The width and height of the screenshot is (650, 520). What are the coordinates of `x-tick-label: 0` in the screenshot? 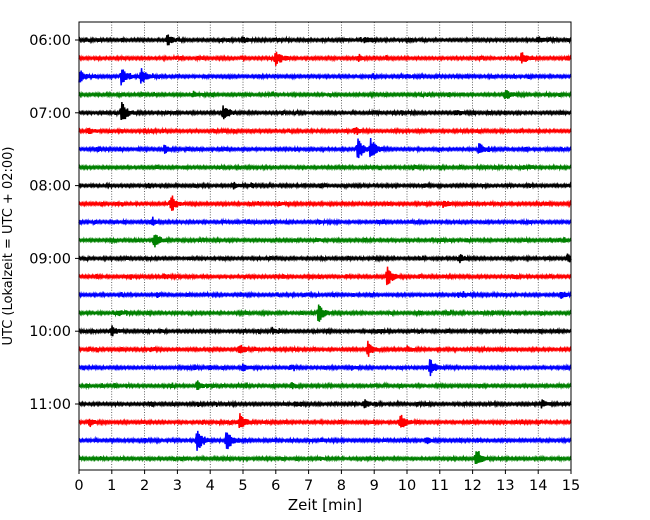 It's located at (78, 486).